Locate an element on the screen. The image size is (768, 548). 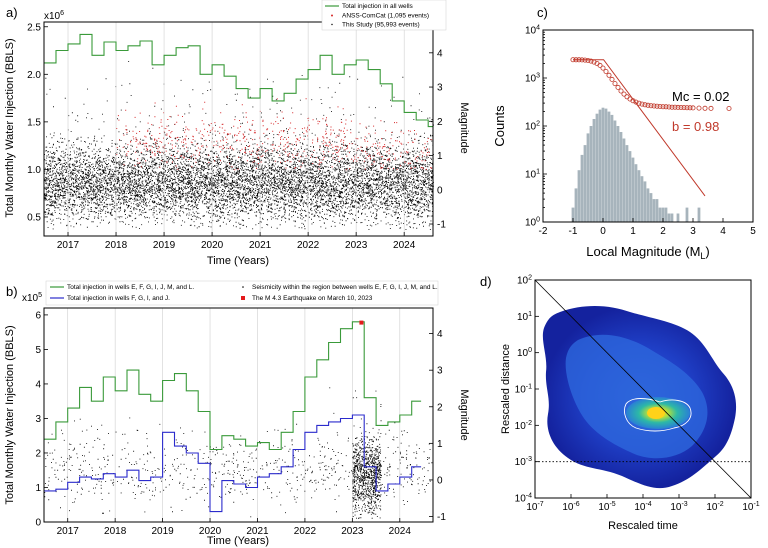
panel-d-density-peak is located at coordinates (656, 413).